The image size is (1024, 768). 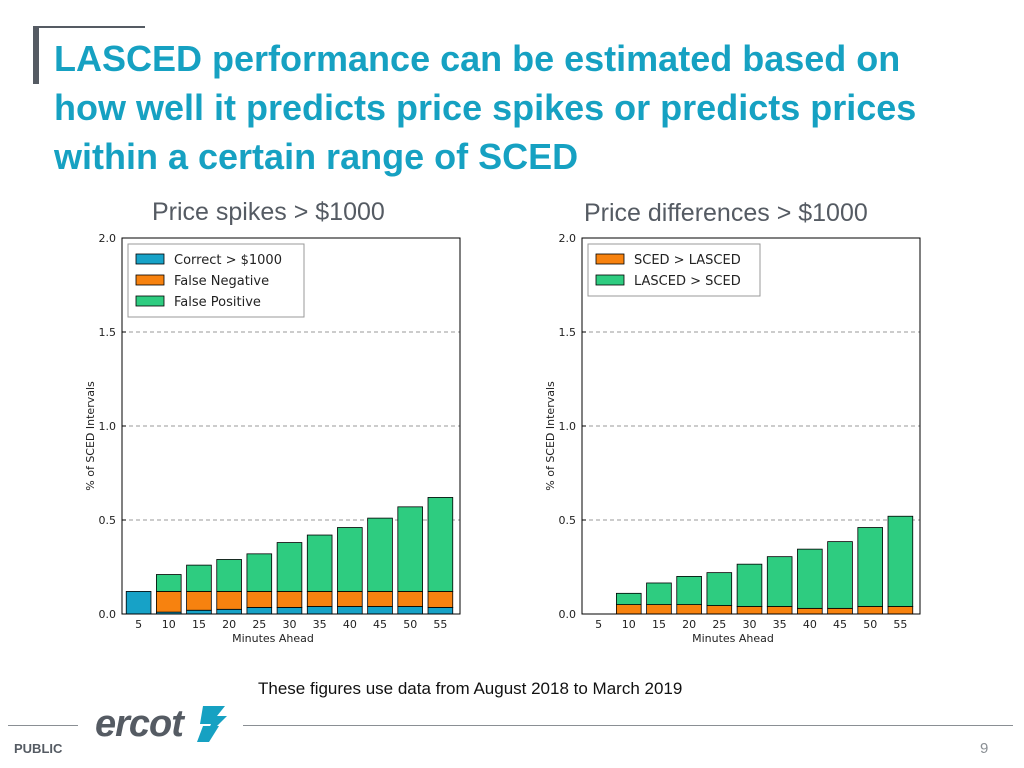 I want to click on x-tick-label: 10, so click(x=629, y=624).